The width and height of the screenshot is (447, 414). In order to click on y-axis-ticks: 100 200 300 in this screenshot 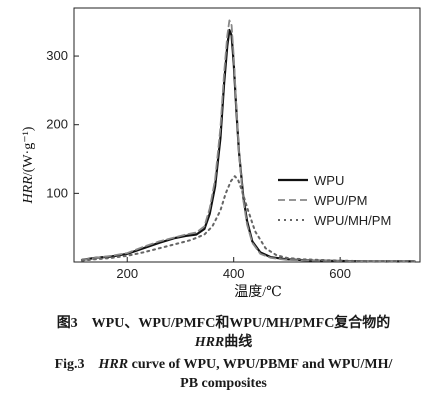, I will do `click(62, 124)`.